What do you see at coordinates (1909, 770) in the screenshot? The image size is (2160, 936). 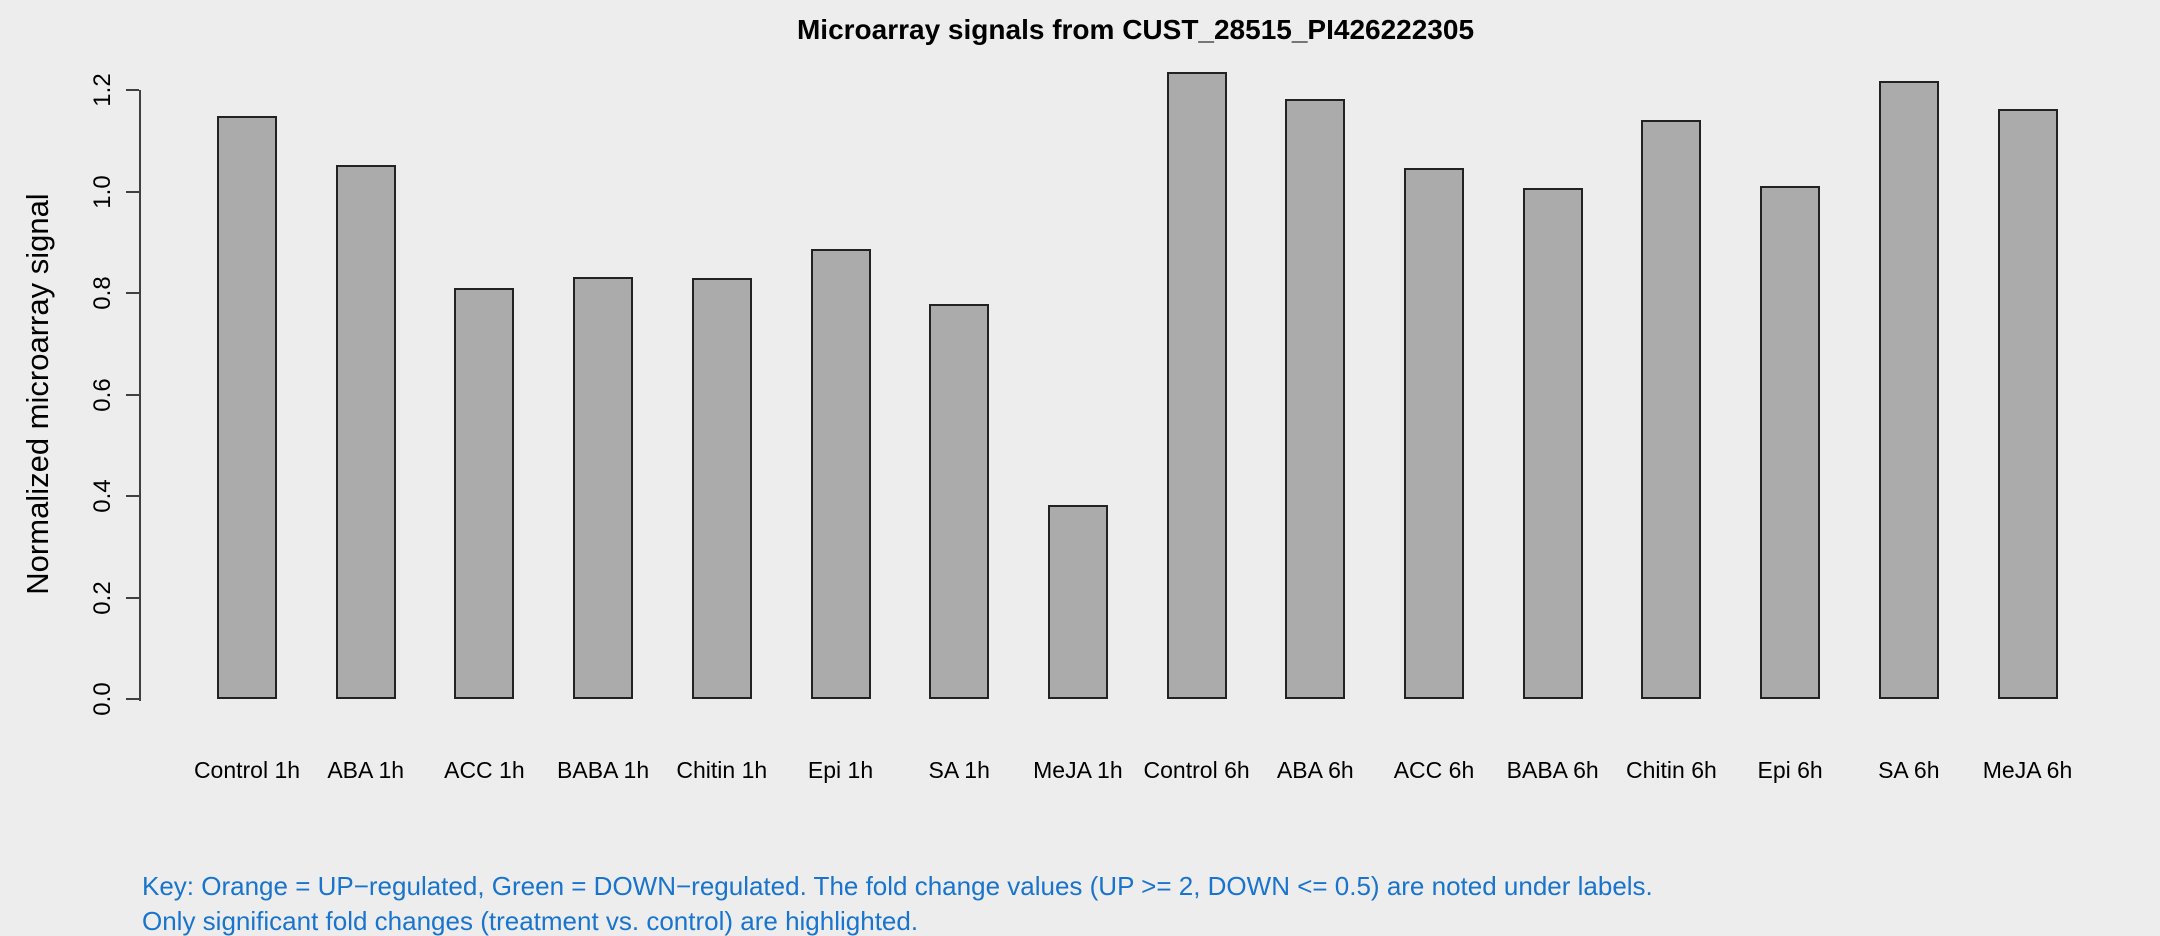 I see `x-axis-label: SA 6h` at bounding box center [1909, 770].